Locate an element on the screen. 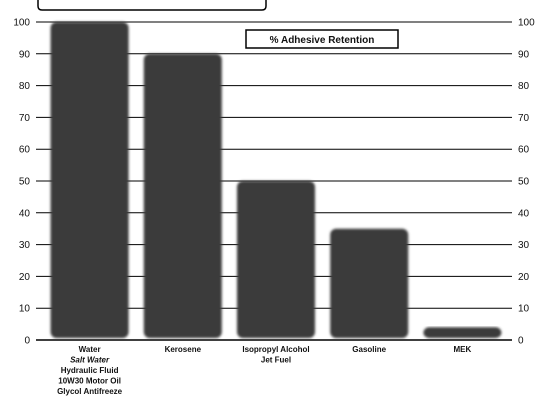 This screenshot has width=542, height=409. y-tick-label-left: 60 is located at coordinates (25, 150).